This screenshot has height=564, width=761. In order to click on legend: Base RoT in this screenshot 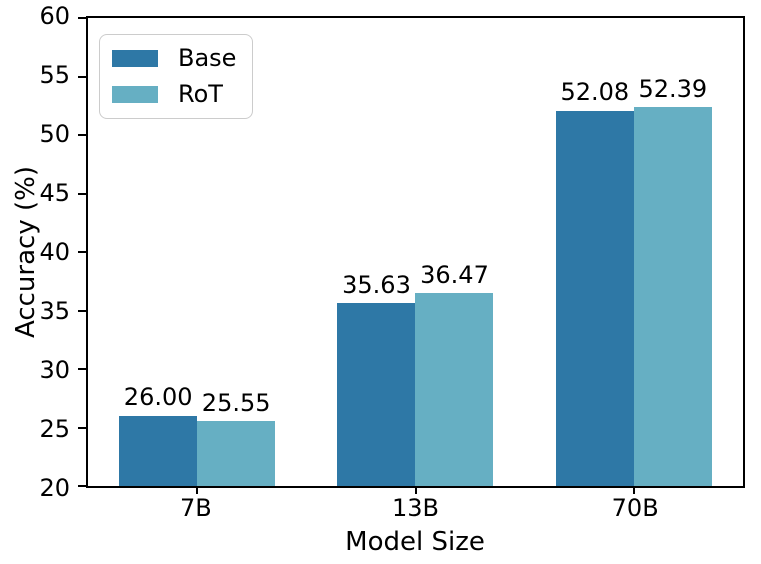, I will do `click(176, 76)`.